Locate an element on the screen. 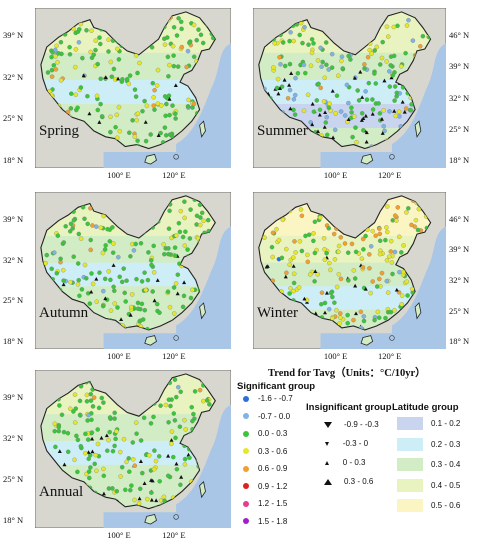  significant-legend-item: -1.6 - -0.7 is located at coordinates (268, 398).